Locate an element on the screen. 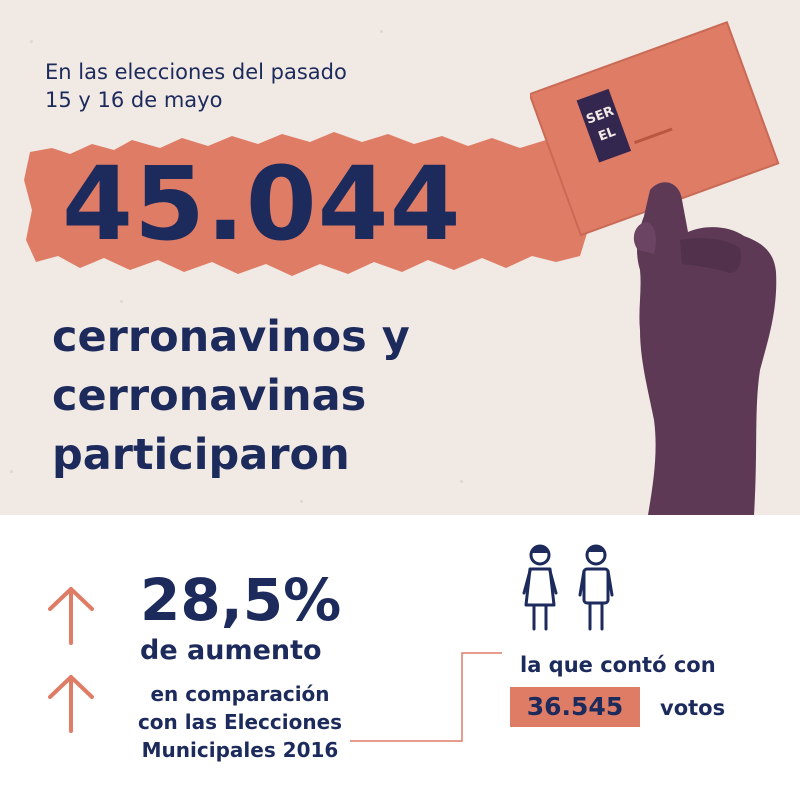 Image resolution: width=800 pixels, height=801 pixels. comparison-line-1: en comparación is located at coordinates (240, 694).